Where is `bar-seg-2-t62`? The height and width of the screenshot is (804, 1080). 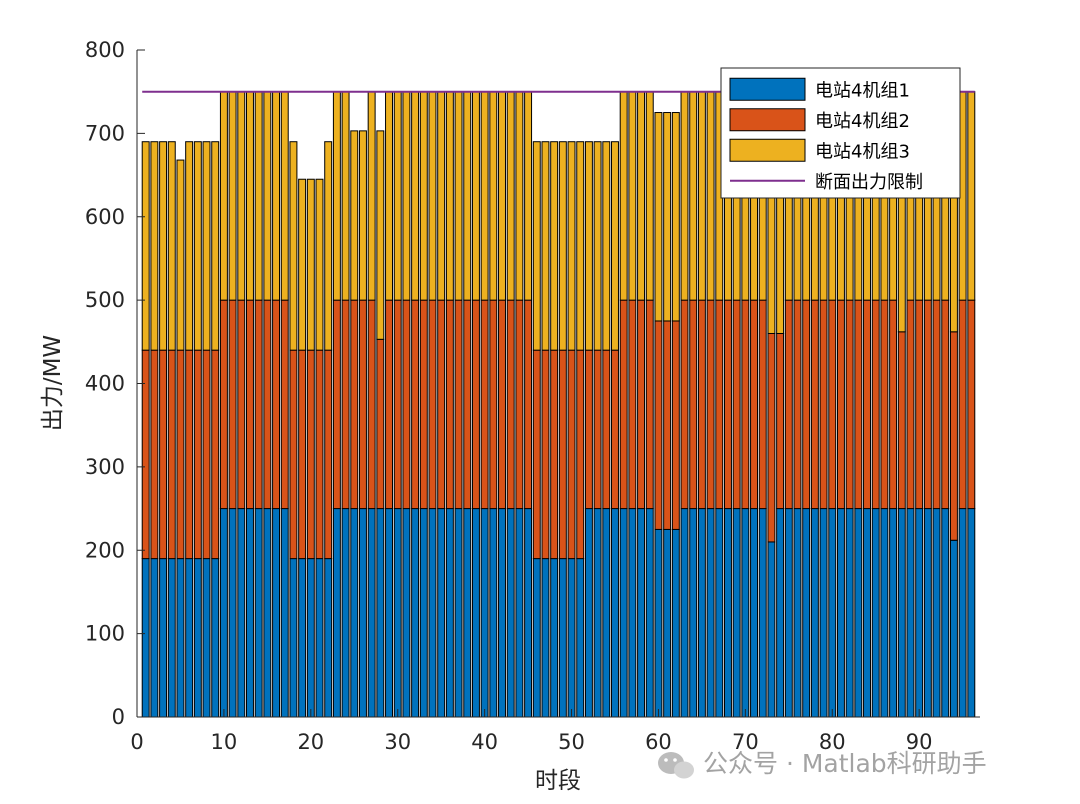 bar-seg-2-t62 is located at coordinates (675, 425).